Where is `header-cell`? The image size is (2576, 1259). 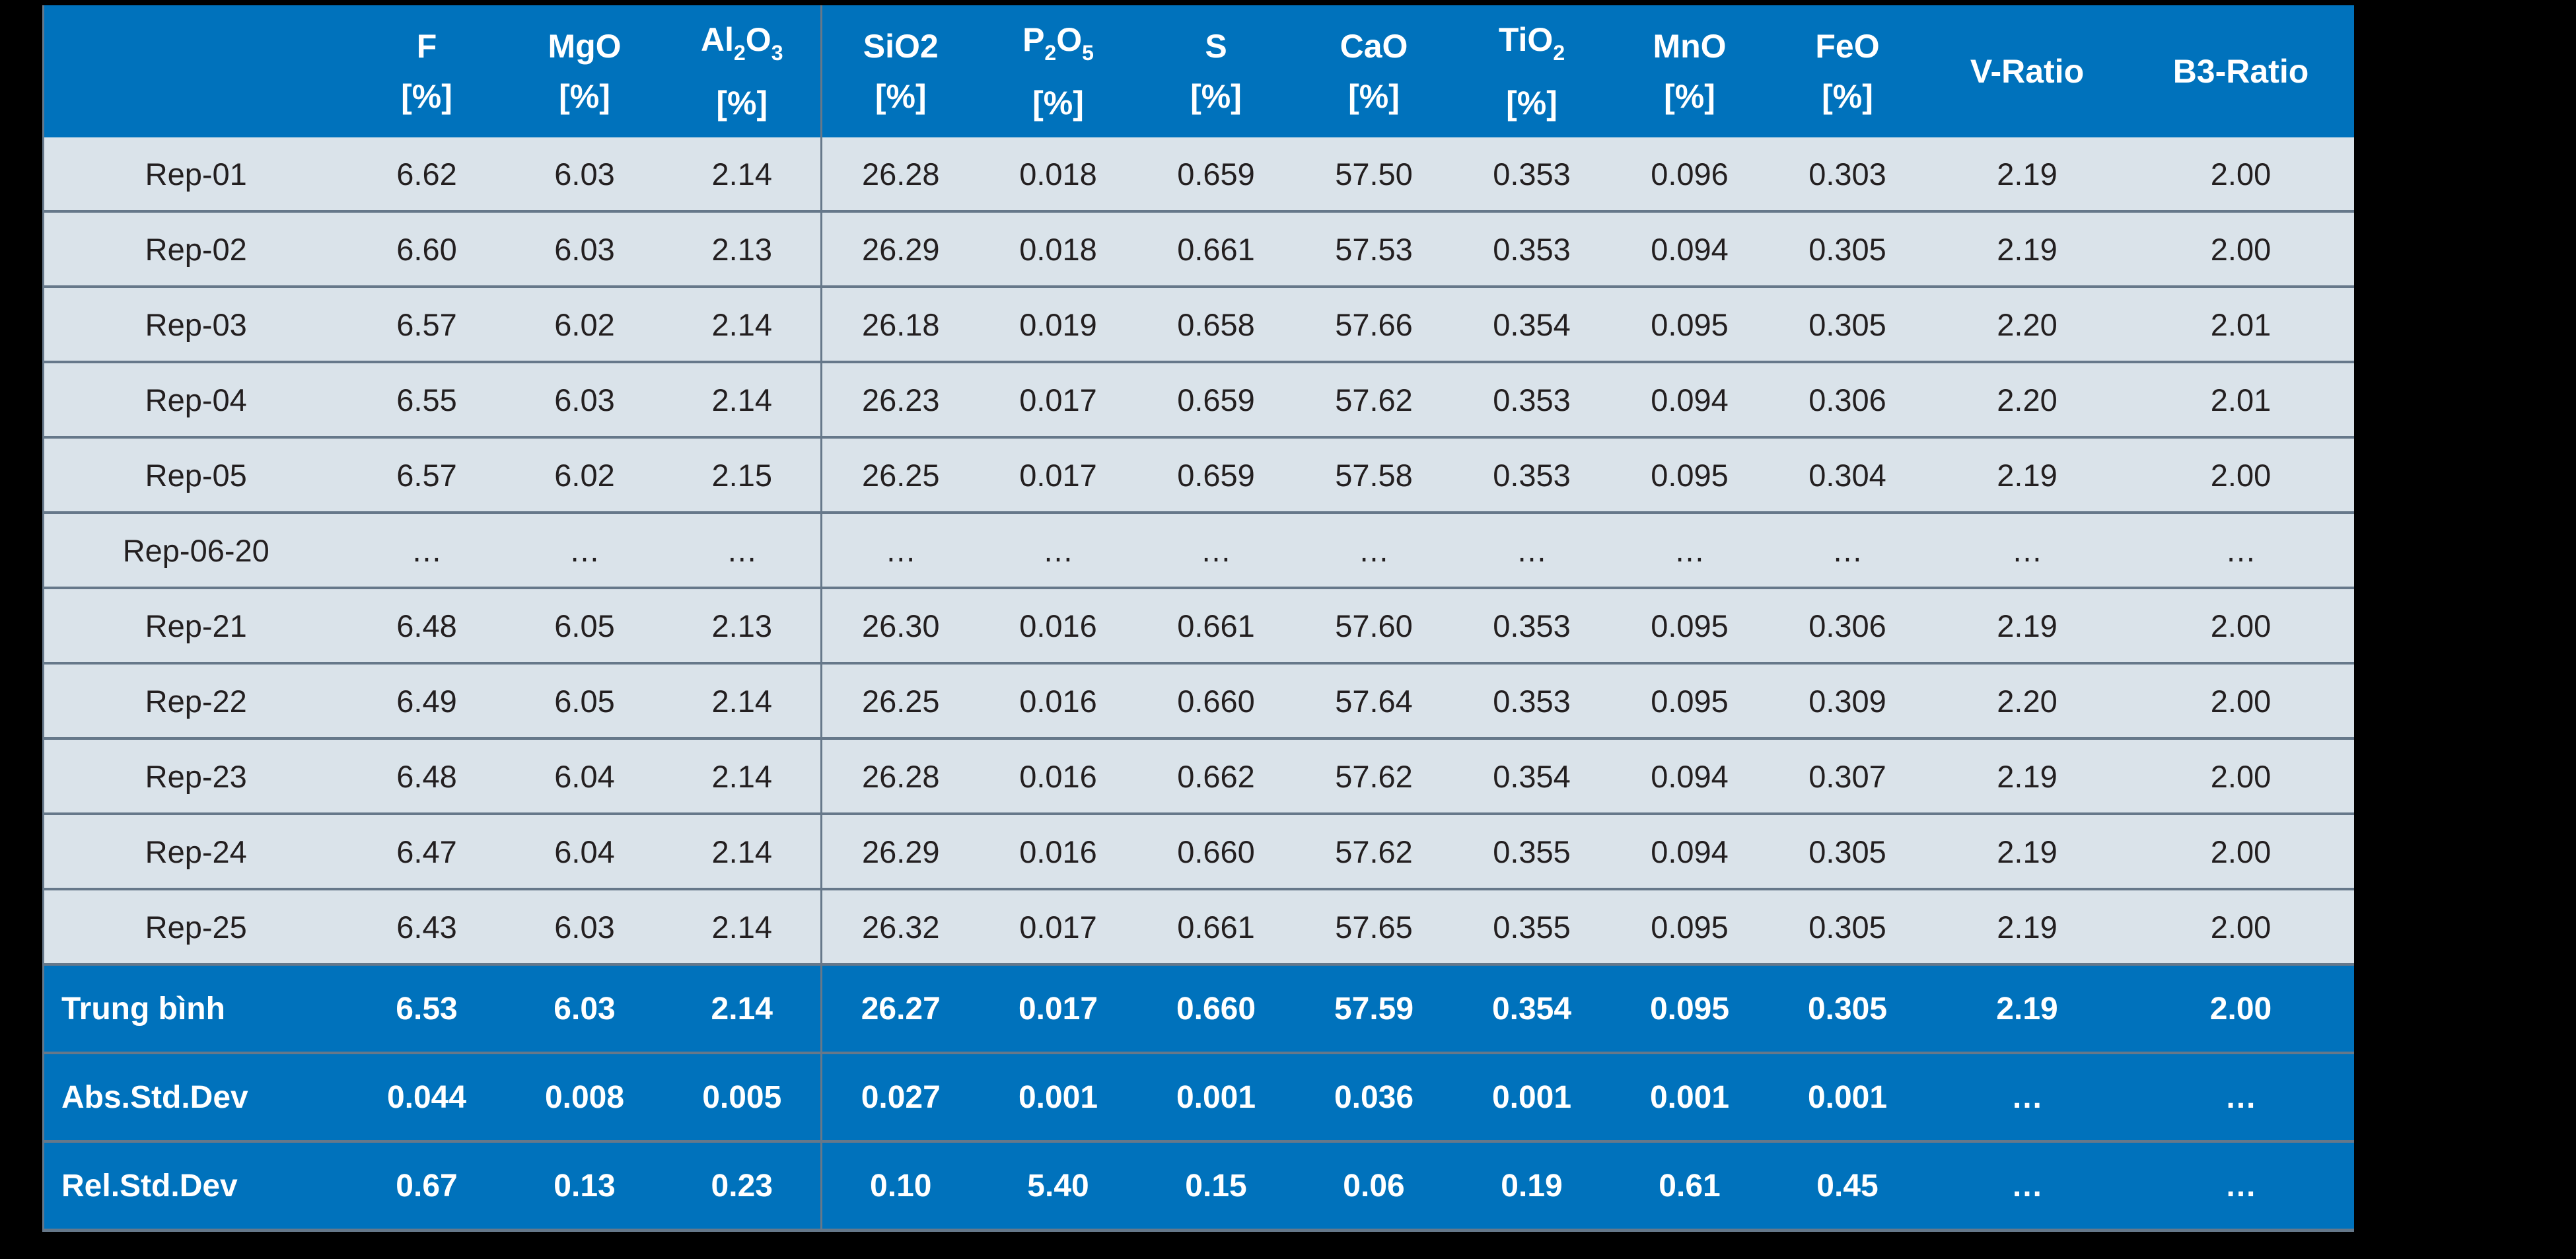
header-cell is located at coordinates (195, 71).